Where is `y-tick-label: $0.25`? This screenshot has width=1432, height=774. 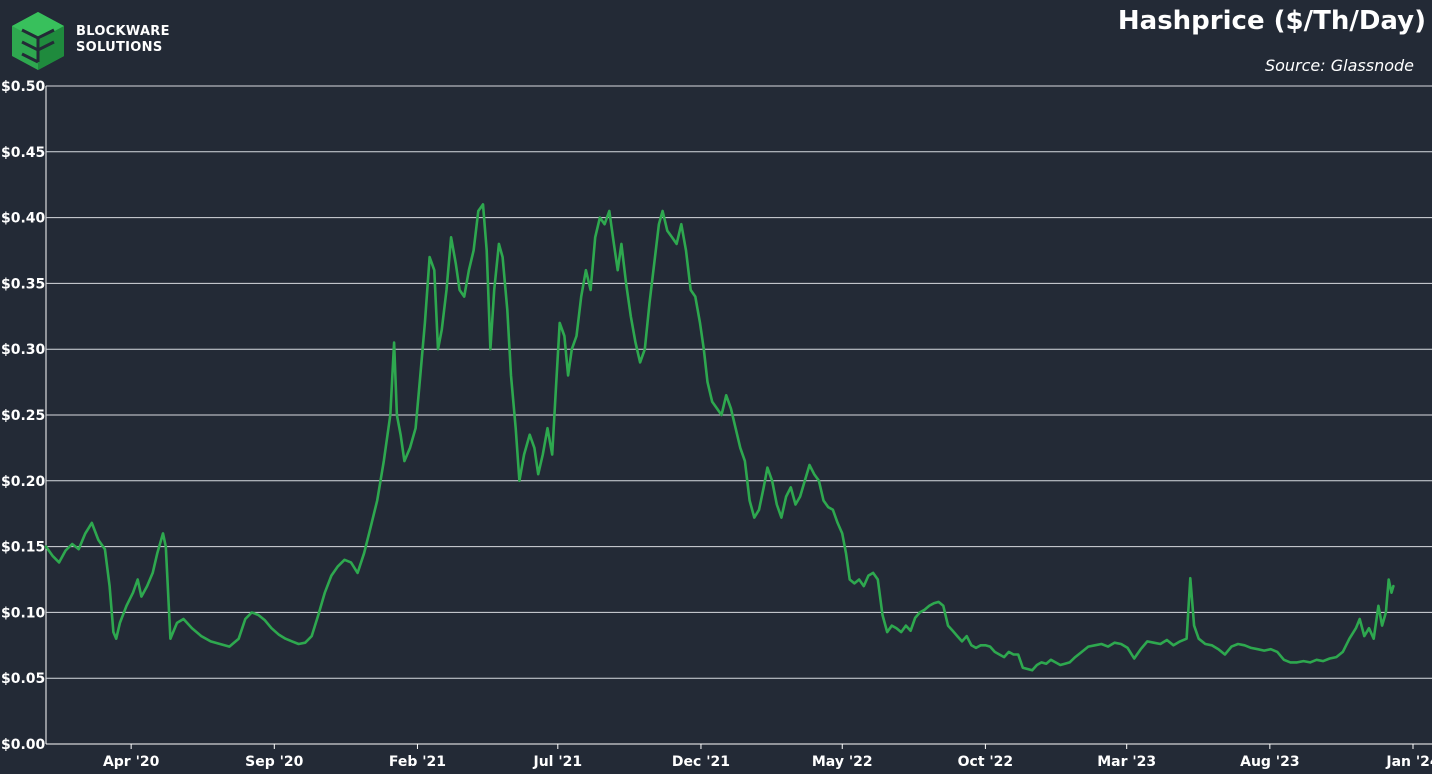
y-tick-label: $0.25 is located at coordinates (23, 416).